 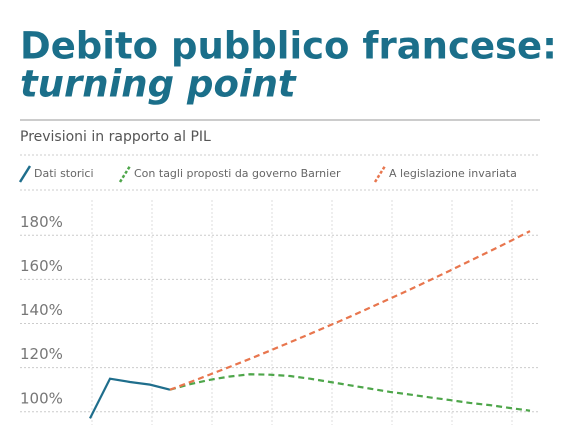 What do you see at coordinates (41, 266) in the screenshot?
I see `y-tick-label: 160%` at bounding box center [41, 266].